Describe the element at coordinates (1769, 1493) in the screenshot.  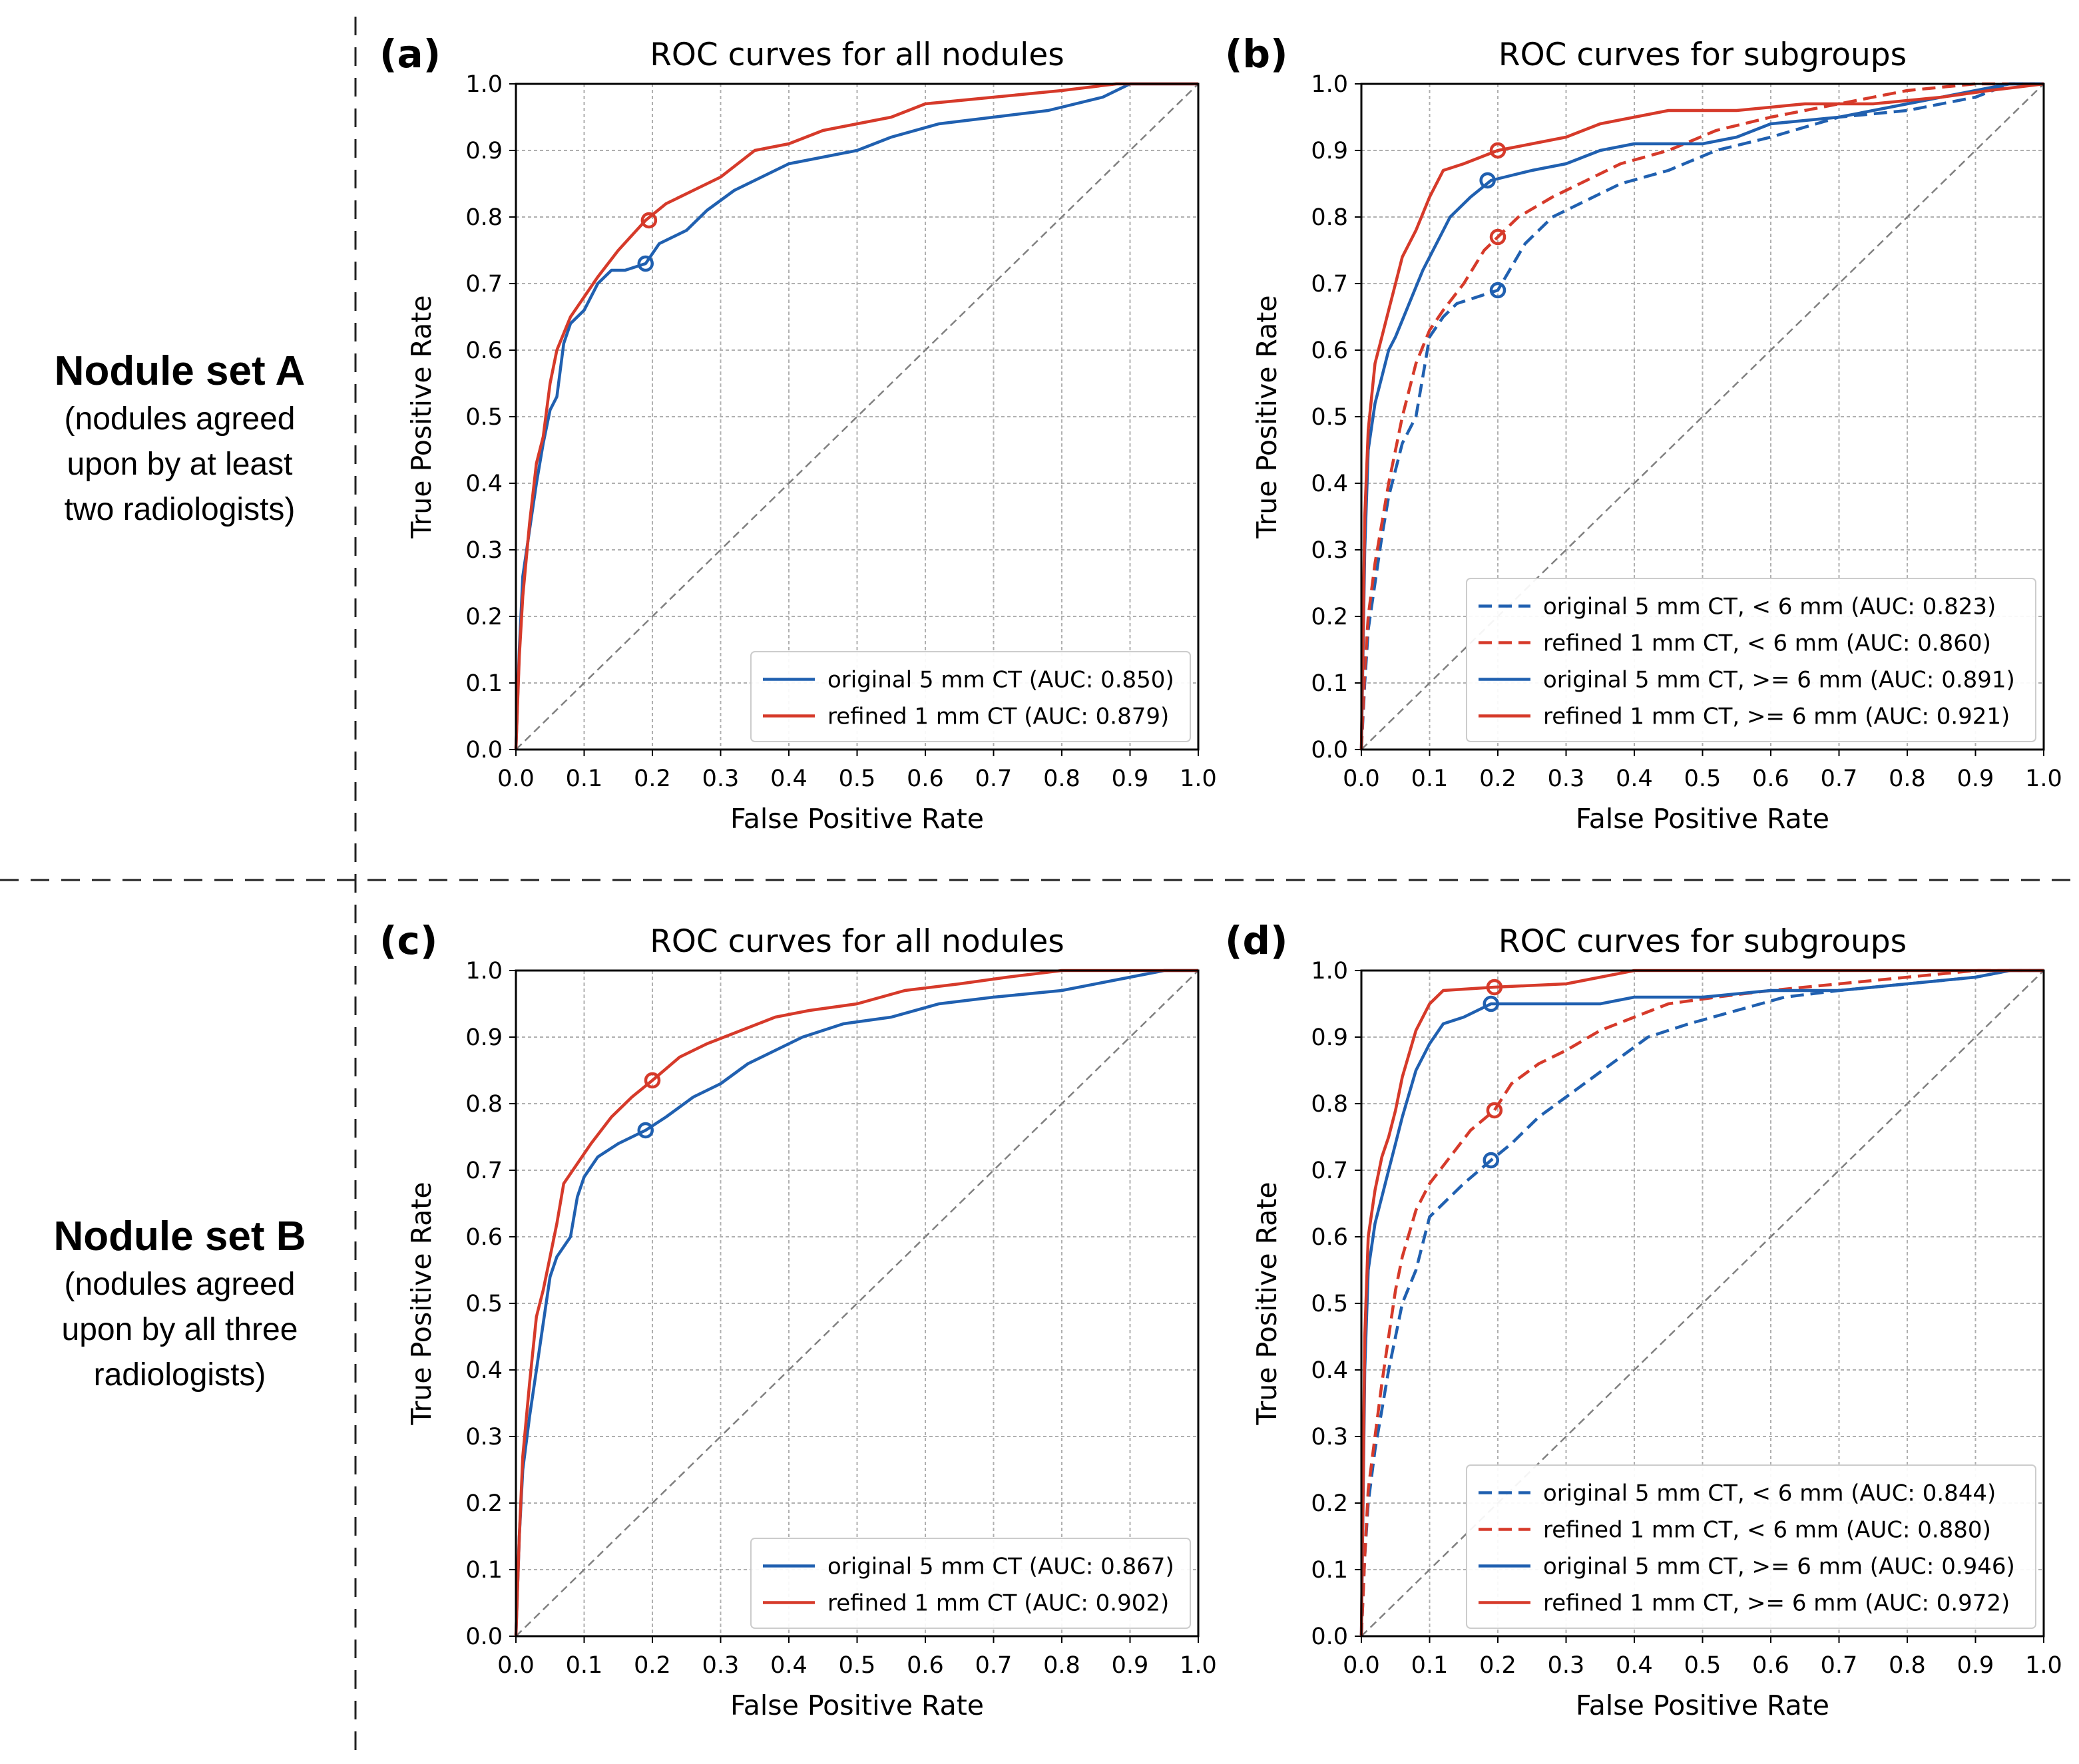
I see `legend-label: original 5 mm CT, < 6 mm (AUC: 0.844)` at that location.